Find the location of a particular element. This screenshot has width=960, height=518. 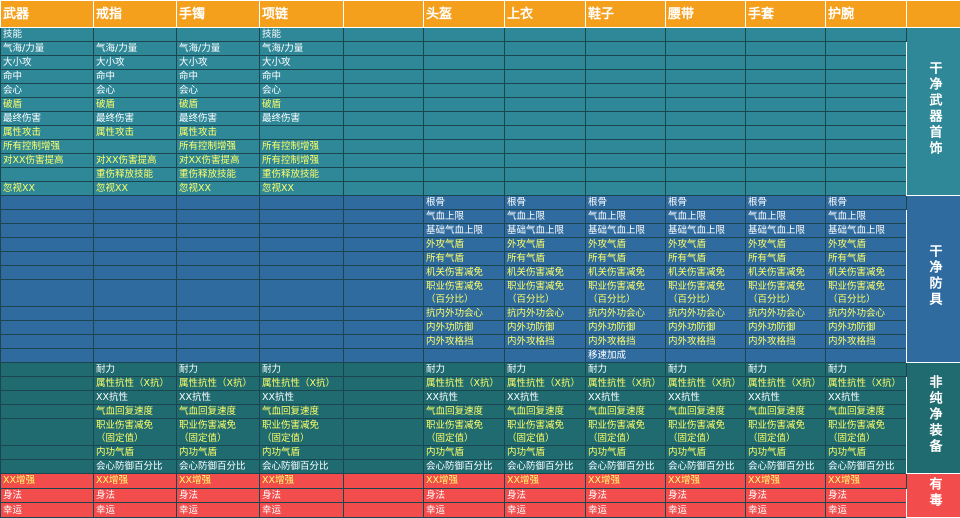

cell: XX抗性 is located at coordinates (866, 398).